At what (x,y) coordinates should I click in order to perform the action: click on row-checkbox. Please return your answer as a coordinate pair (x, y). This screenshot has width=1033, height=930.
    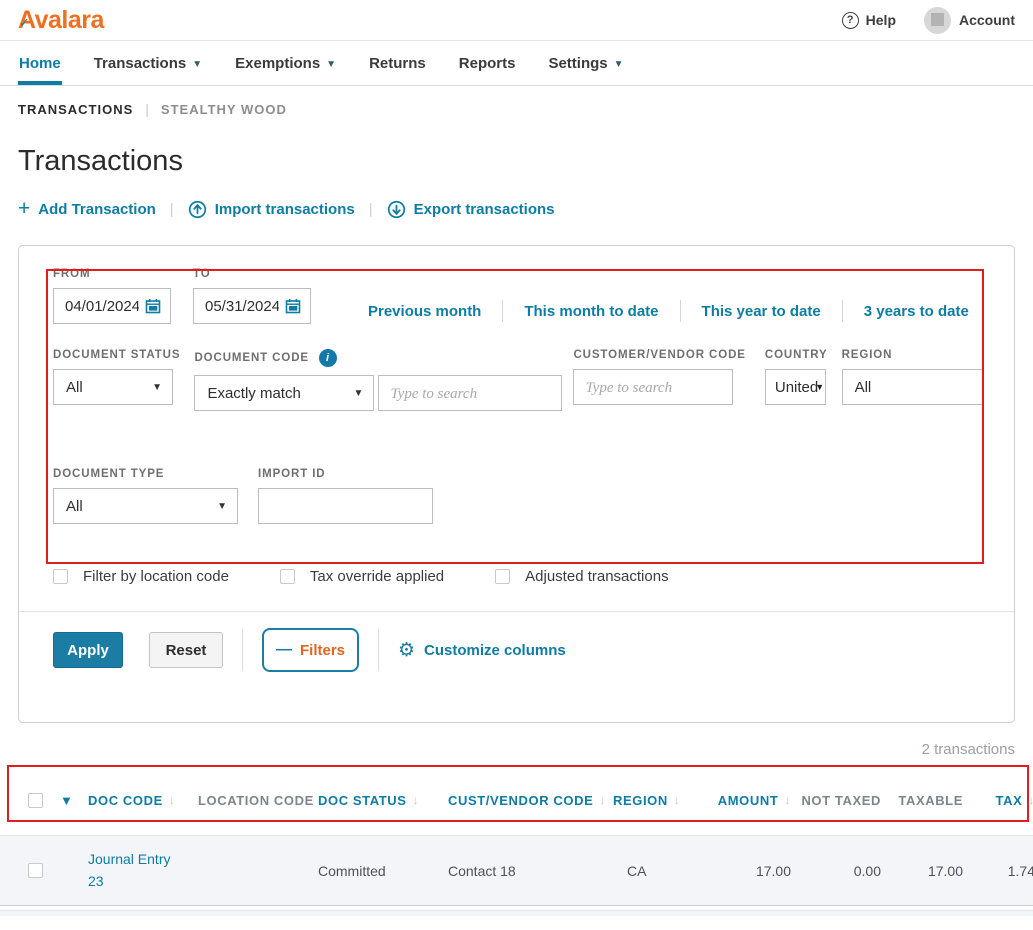
    Looking at the image, I should click on (35, 870).